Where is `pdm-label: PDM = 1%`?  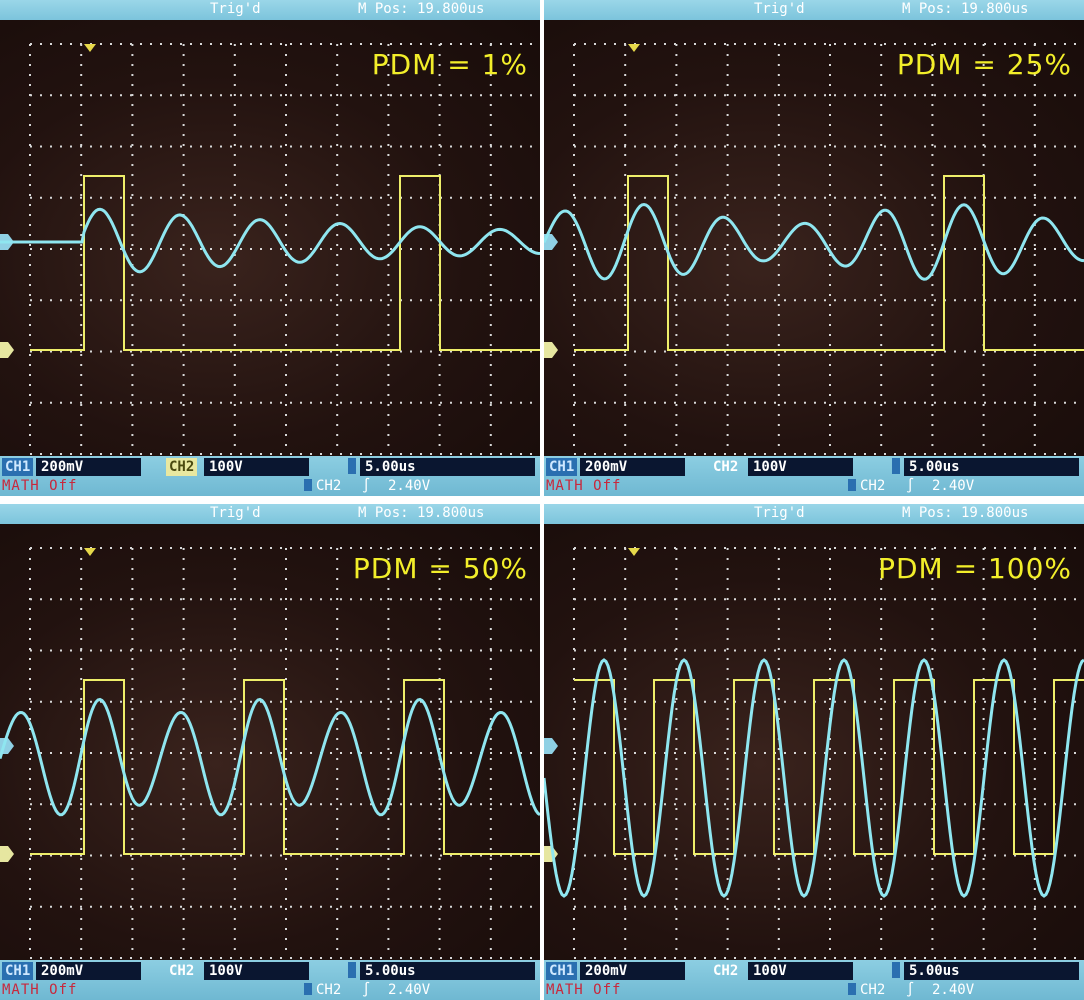 pdm-label: PDM = 1% is located at coordinates (449, 64).